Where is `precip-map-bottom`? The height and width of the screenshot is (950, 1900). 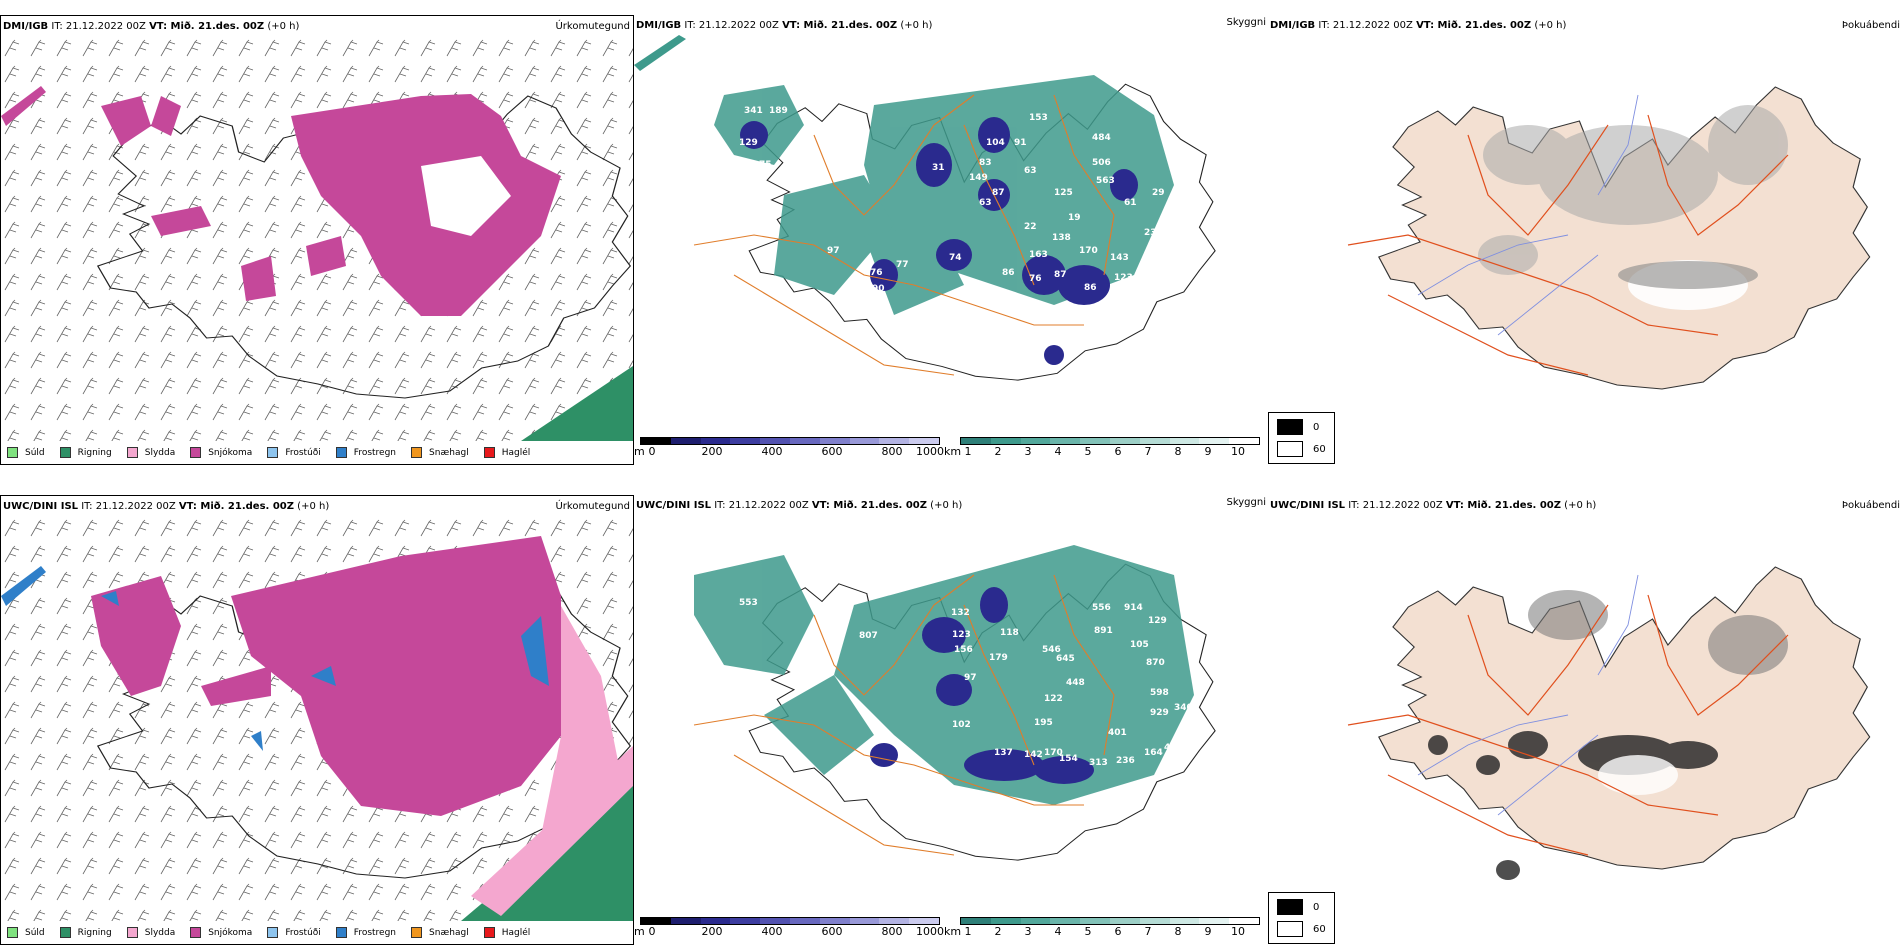 precip-map-bottom is located at coordinates (317, 718).